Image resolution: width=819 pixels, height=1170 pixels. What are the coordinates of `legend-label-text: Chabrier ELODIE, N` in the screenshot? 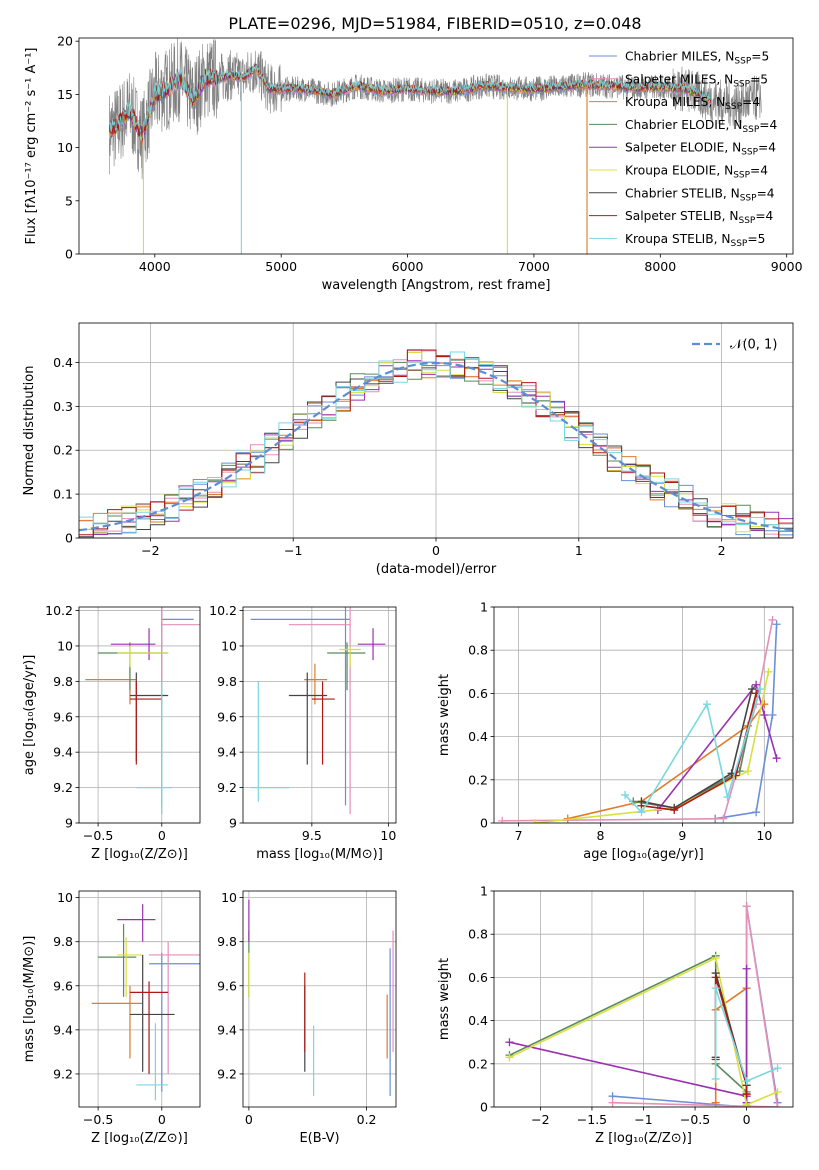 It's located at (683, 125).